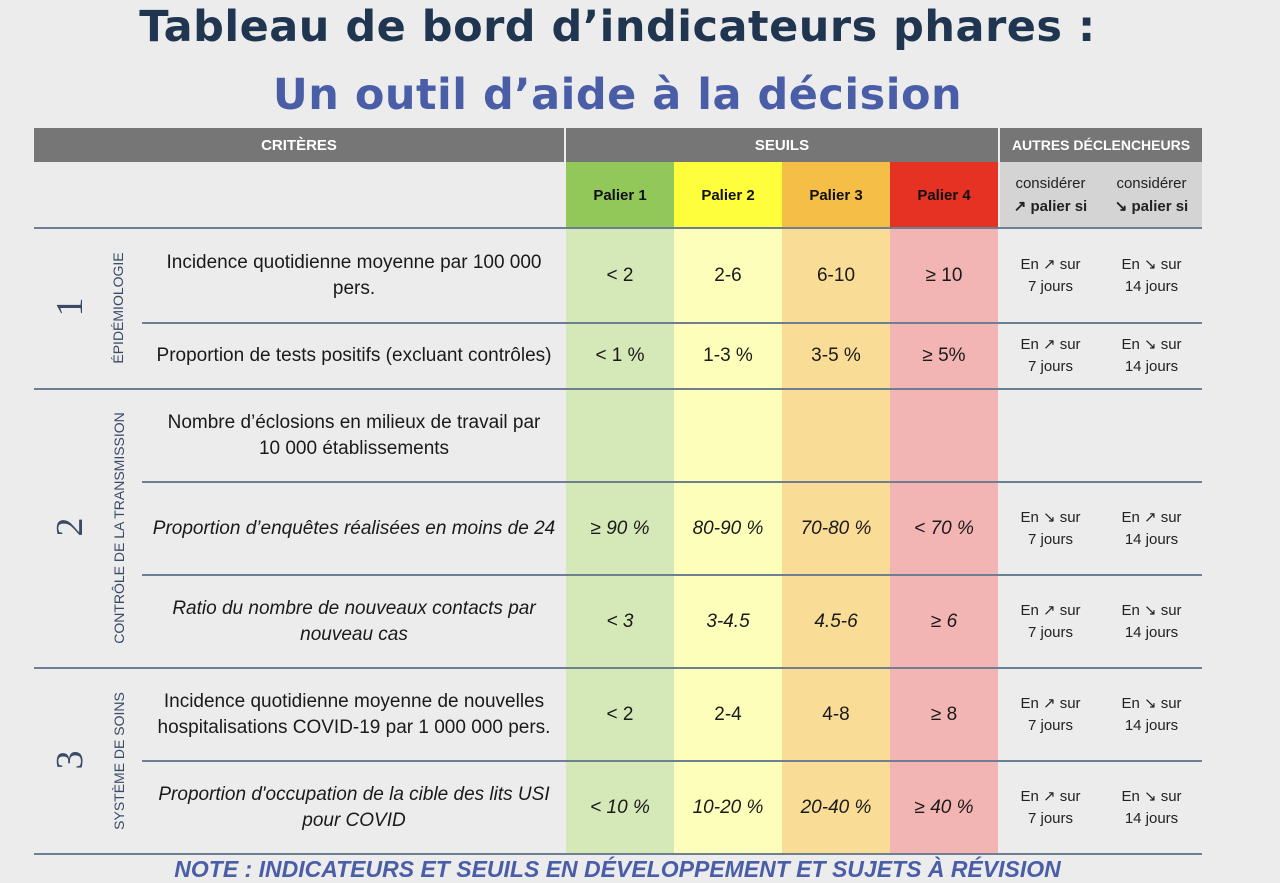 This screenshot has height=883, width=1280. What do you see at coordinates (1101, 145) in the screenshot?
I see `header-autres: AUTRES DÉCLENCHEURS` at bounding box center [1101, 145].